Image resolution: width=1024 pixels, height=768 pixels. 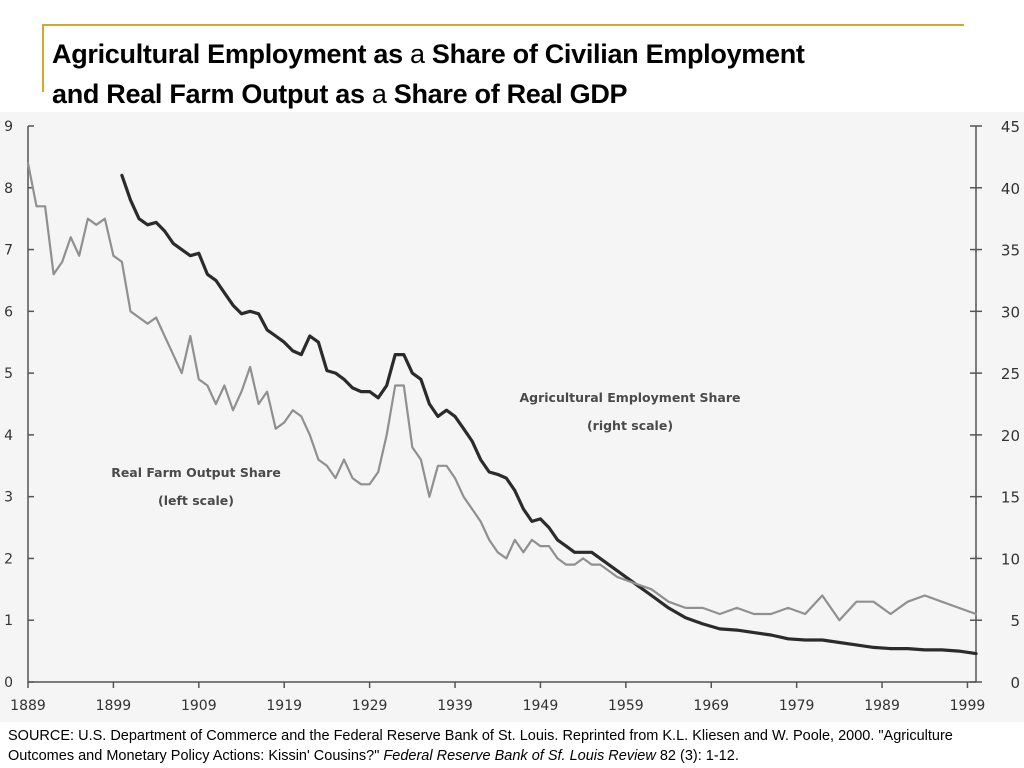 I want to click on left-tick-label: 0, so click(x=8, y=683).